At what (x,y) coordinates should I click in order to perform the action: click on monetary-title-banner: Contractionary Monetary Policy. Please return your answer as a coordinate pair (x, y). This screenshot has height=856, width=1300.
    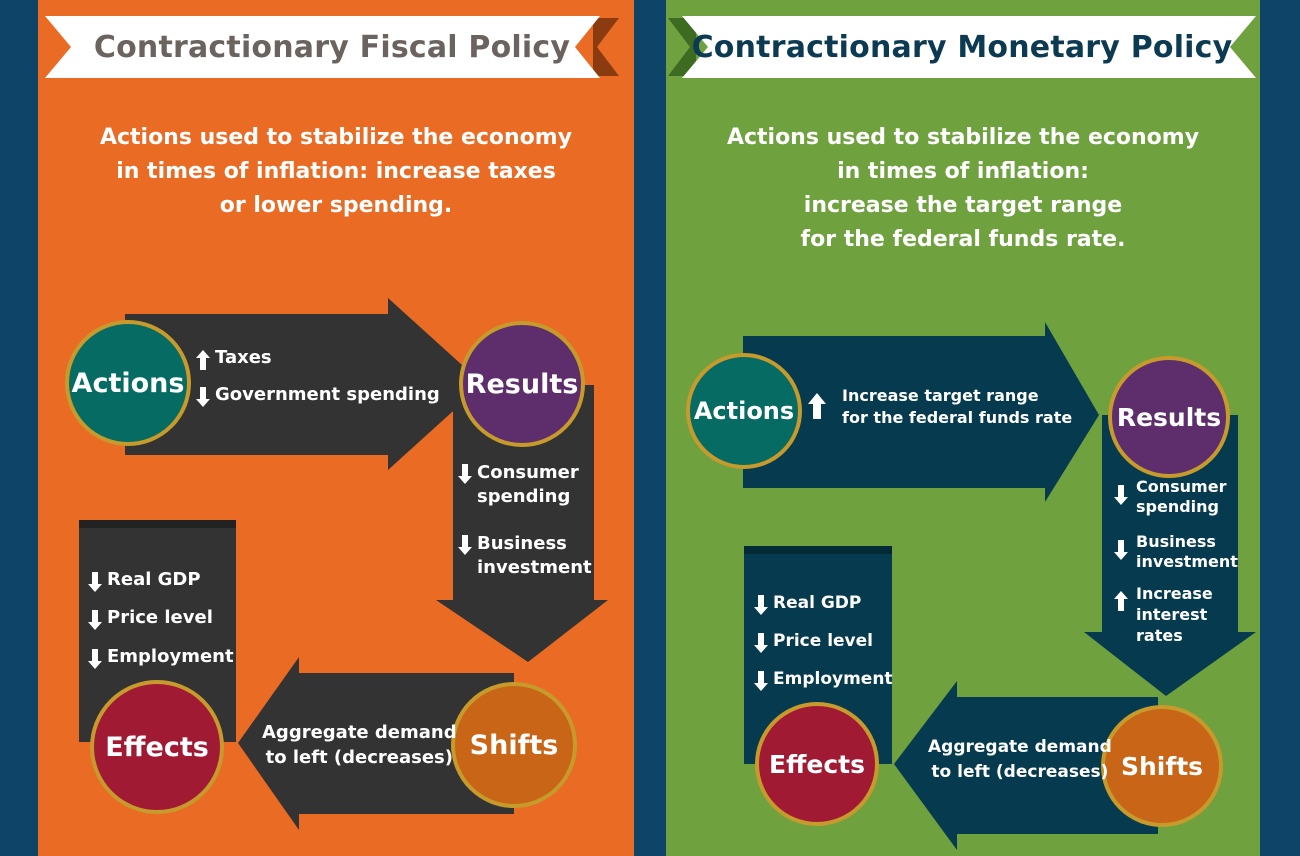
    Looking at the image, I should click on (962, 47).